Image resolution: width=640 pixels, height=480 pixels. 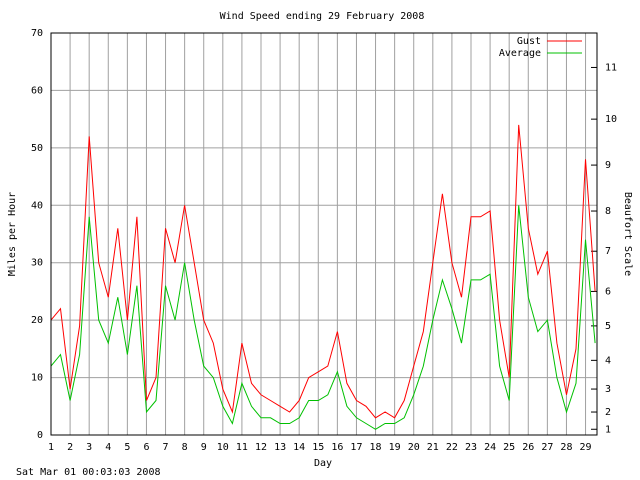 What do you see at coordinates (337, 447) in the screenshot?
I see `x-tick-label: 16` at bounding box center [337, 447].